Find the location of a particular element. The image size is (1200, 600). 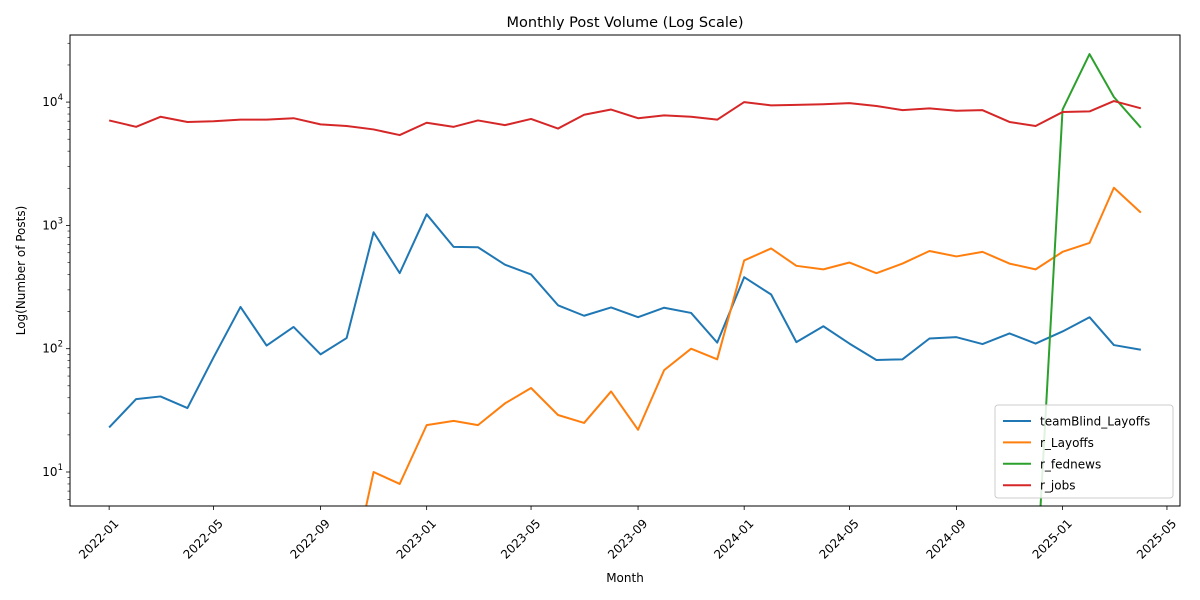

legend-box is located at coordinates (1084, 451).